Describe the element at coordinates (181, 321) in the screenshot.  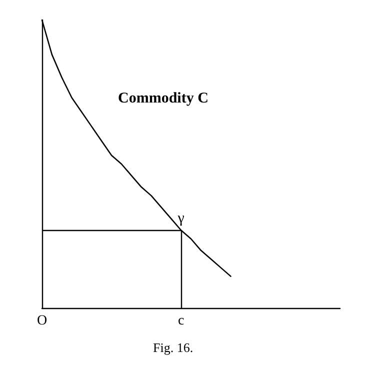
I see `x-tick-label: c` at that location.